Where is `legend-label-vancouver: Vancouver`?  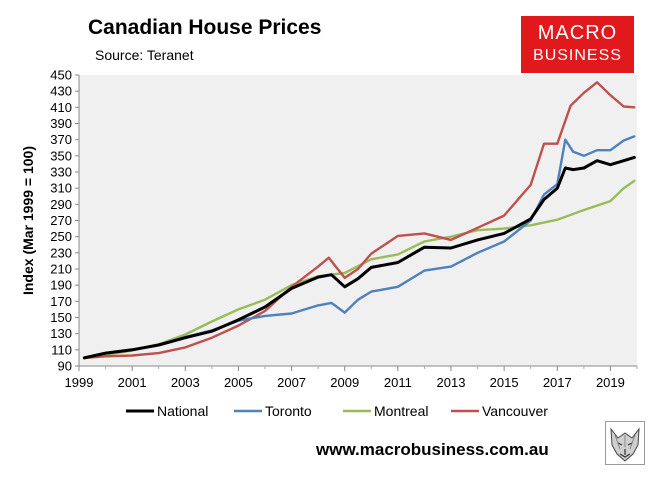 legend-label-vancouver: Vancouver is located at coordinates (515, 411).